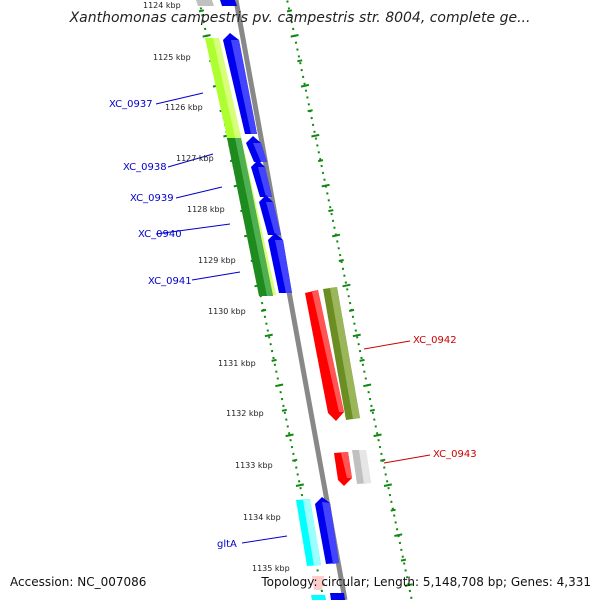 The image size is (600, 600). Describe the element at coordinates (216, 3) in the screenshot. I see `feature-row-top-fragment` at that location.